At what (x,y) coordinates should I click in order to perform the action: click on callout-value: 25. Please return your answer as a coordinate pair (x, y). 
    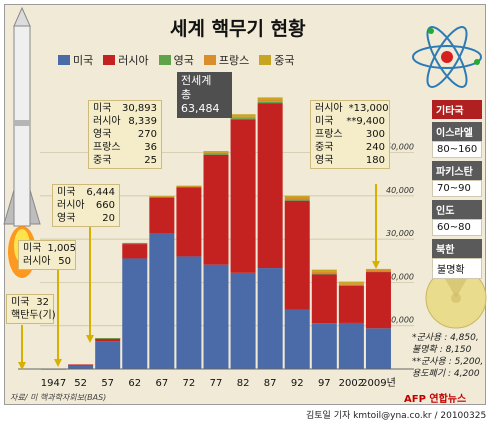
    Looking at the image, I should click on (150, 160).